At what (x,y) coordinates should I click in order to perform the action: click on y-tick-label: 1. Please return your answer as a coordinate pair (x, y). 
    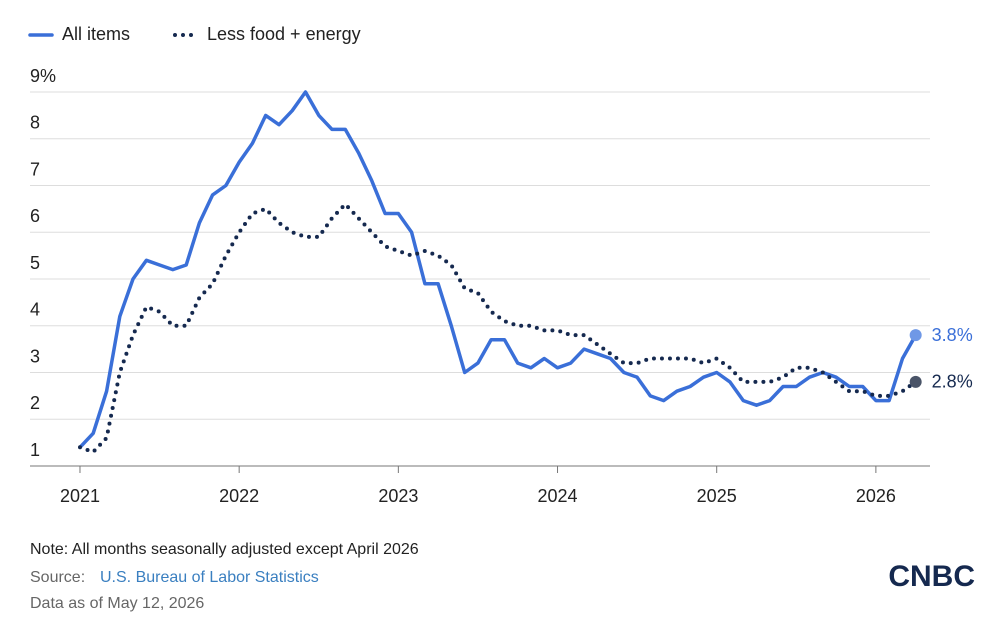
    Looking at the image, I should click on (35, 450).